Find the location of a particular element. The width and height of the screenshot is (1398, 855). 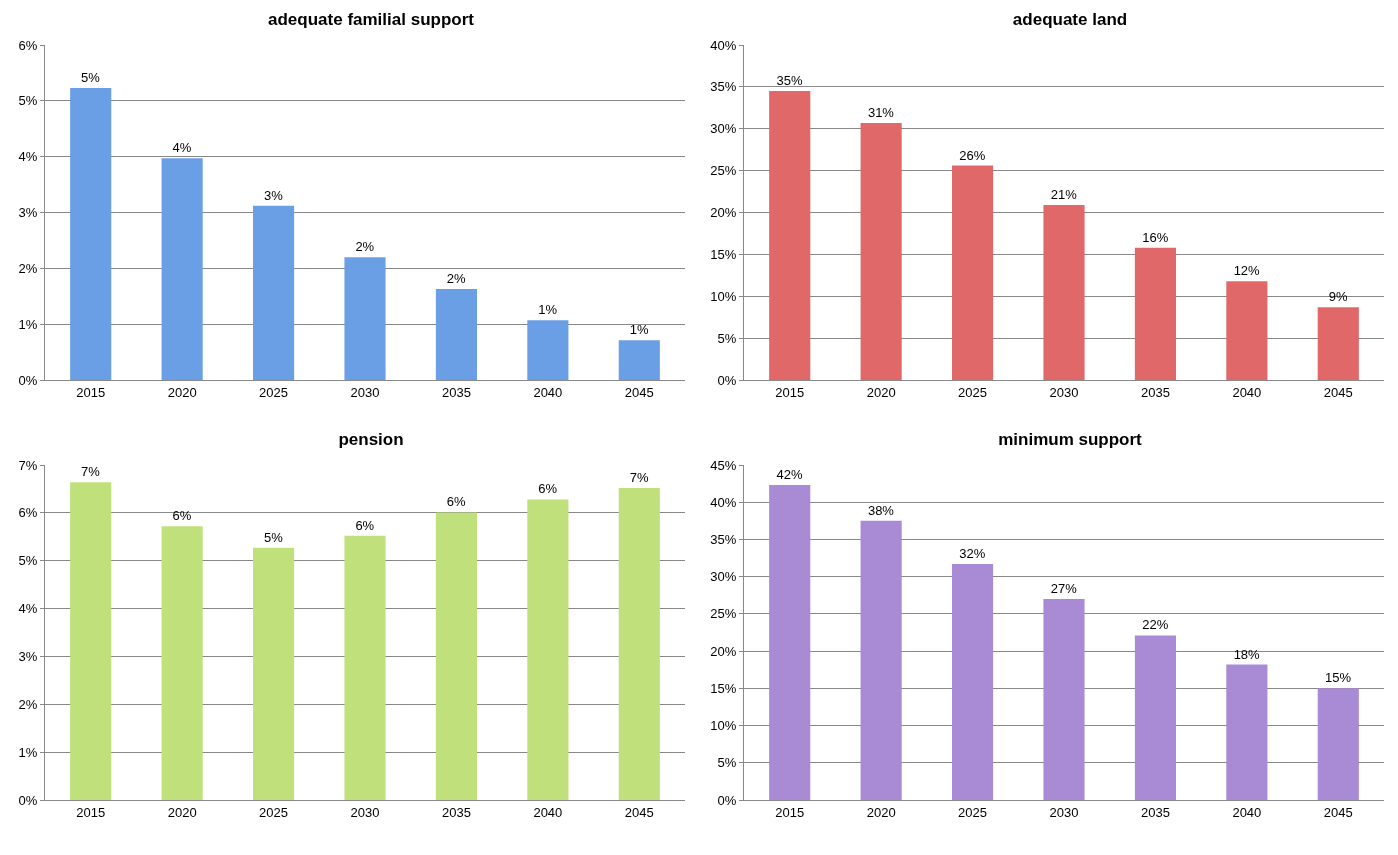

y-tick-label: 6% is located at coordinates (28, 513).